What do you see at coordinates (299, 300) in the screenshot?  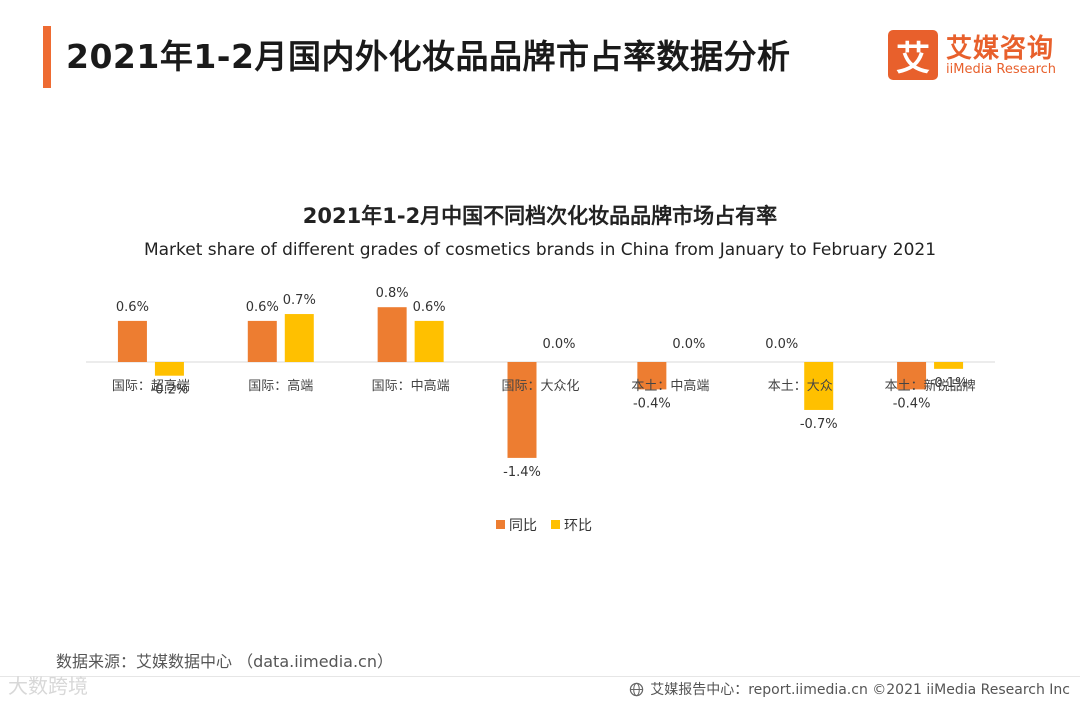 I see `data-label: 0.7%` at bounding box center [299, 300].